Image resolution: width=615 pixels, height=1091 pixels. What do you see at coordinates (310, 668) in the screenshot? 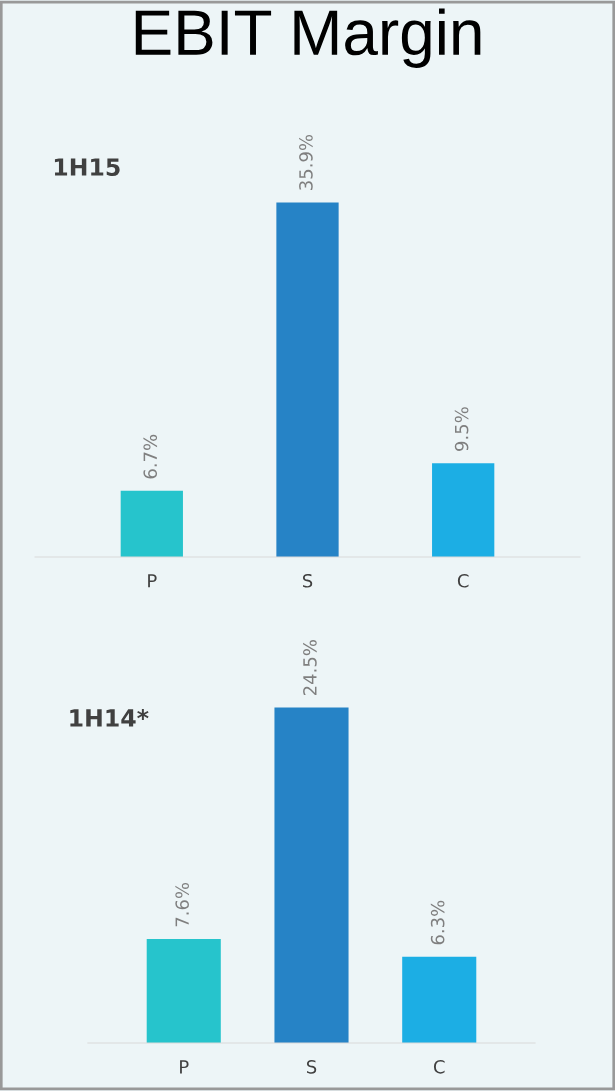
I see `data-label: 24.5%` at bounding box center [310, 668].